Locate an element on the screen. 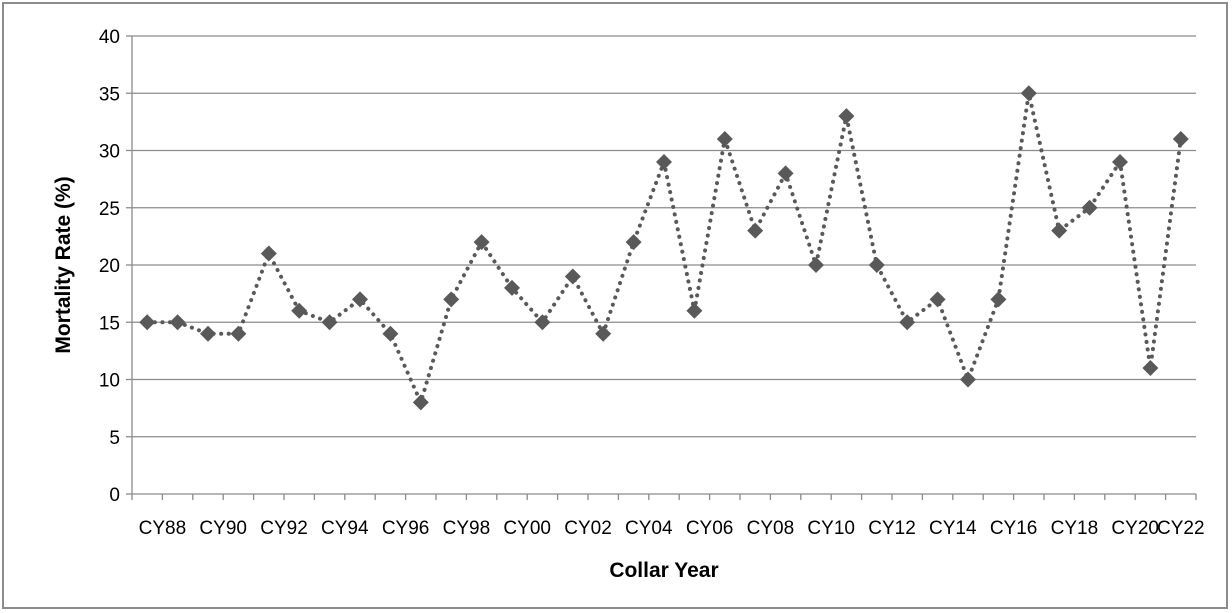  data-point-CY01 is located at coordinates (542, 322).